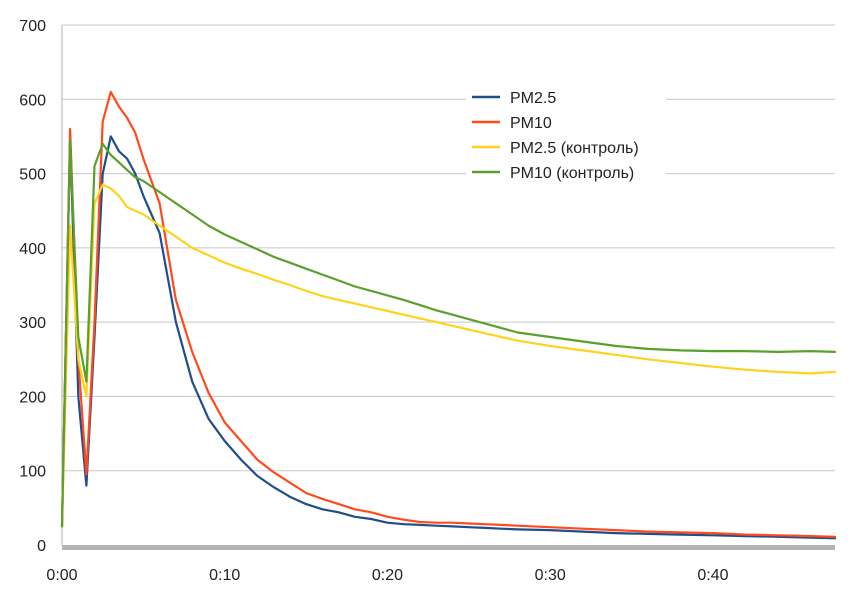  I want to click on y-tick-label: 200, so click(32, 397).